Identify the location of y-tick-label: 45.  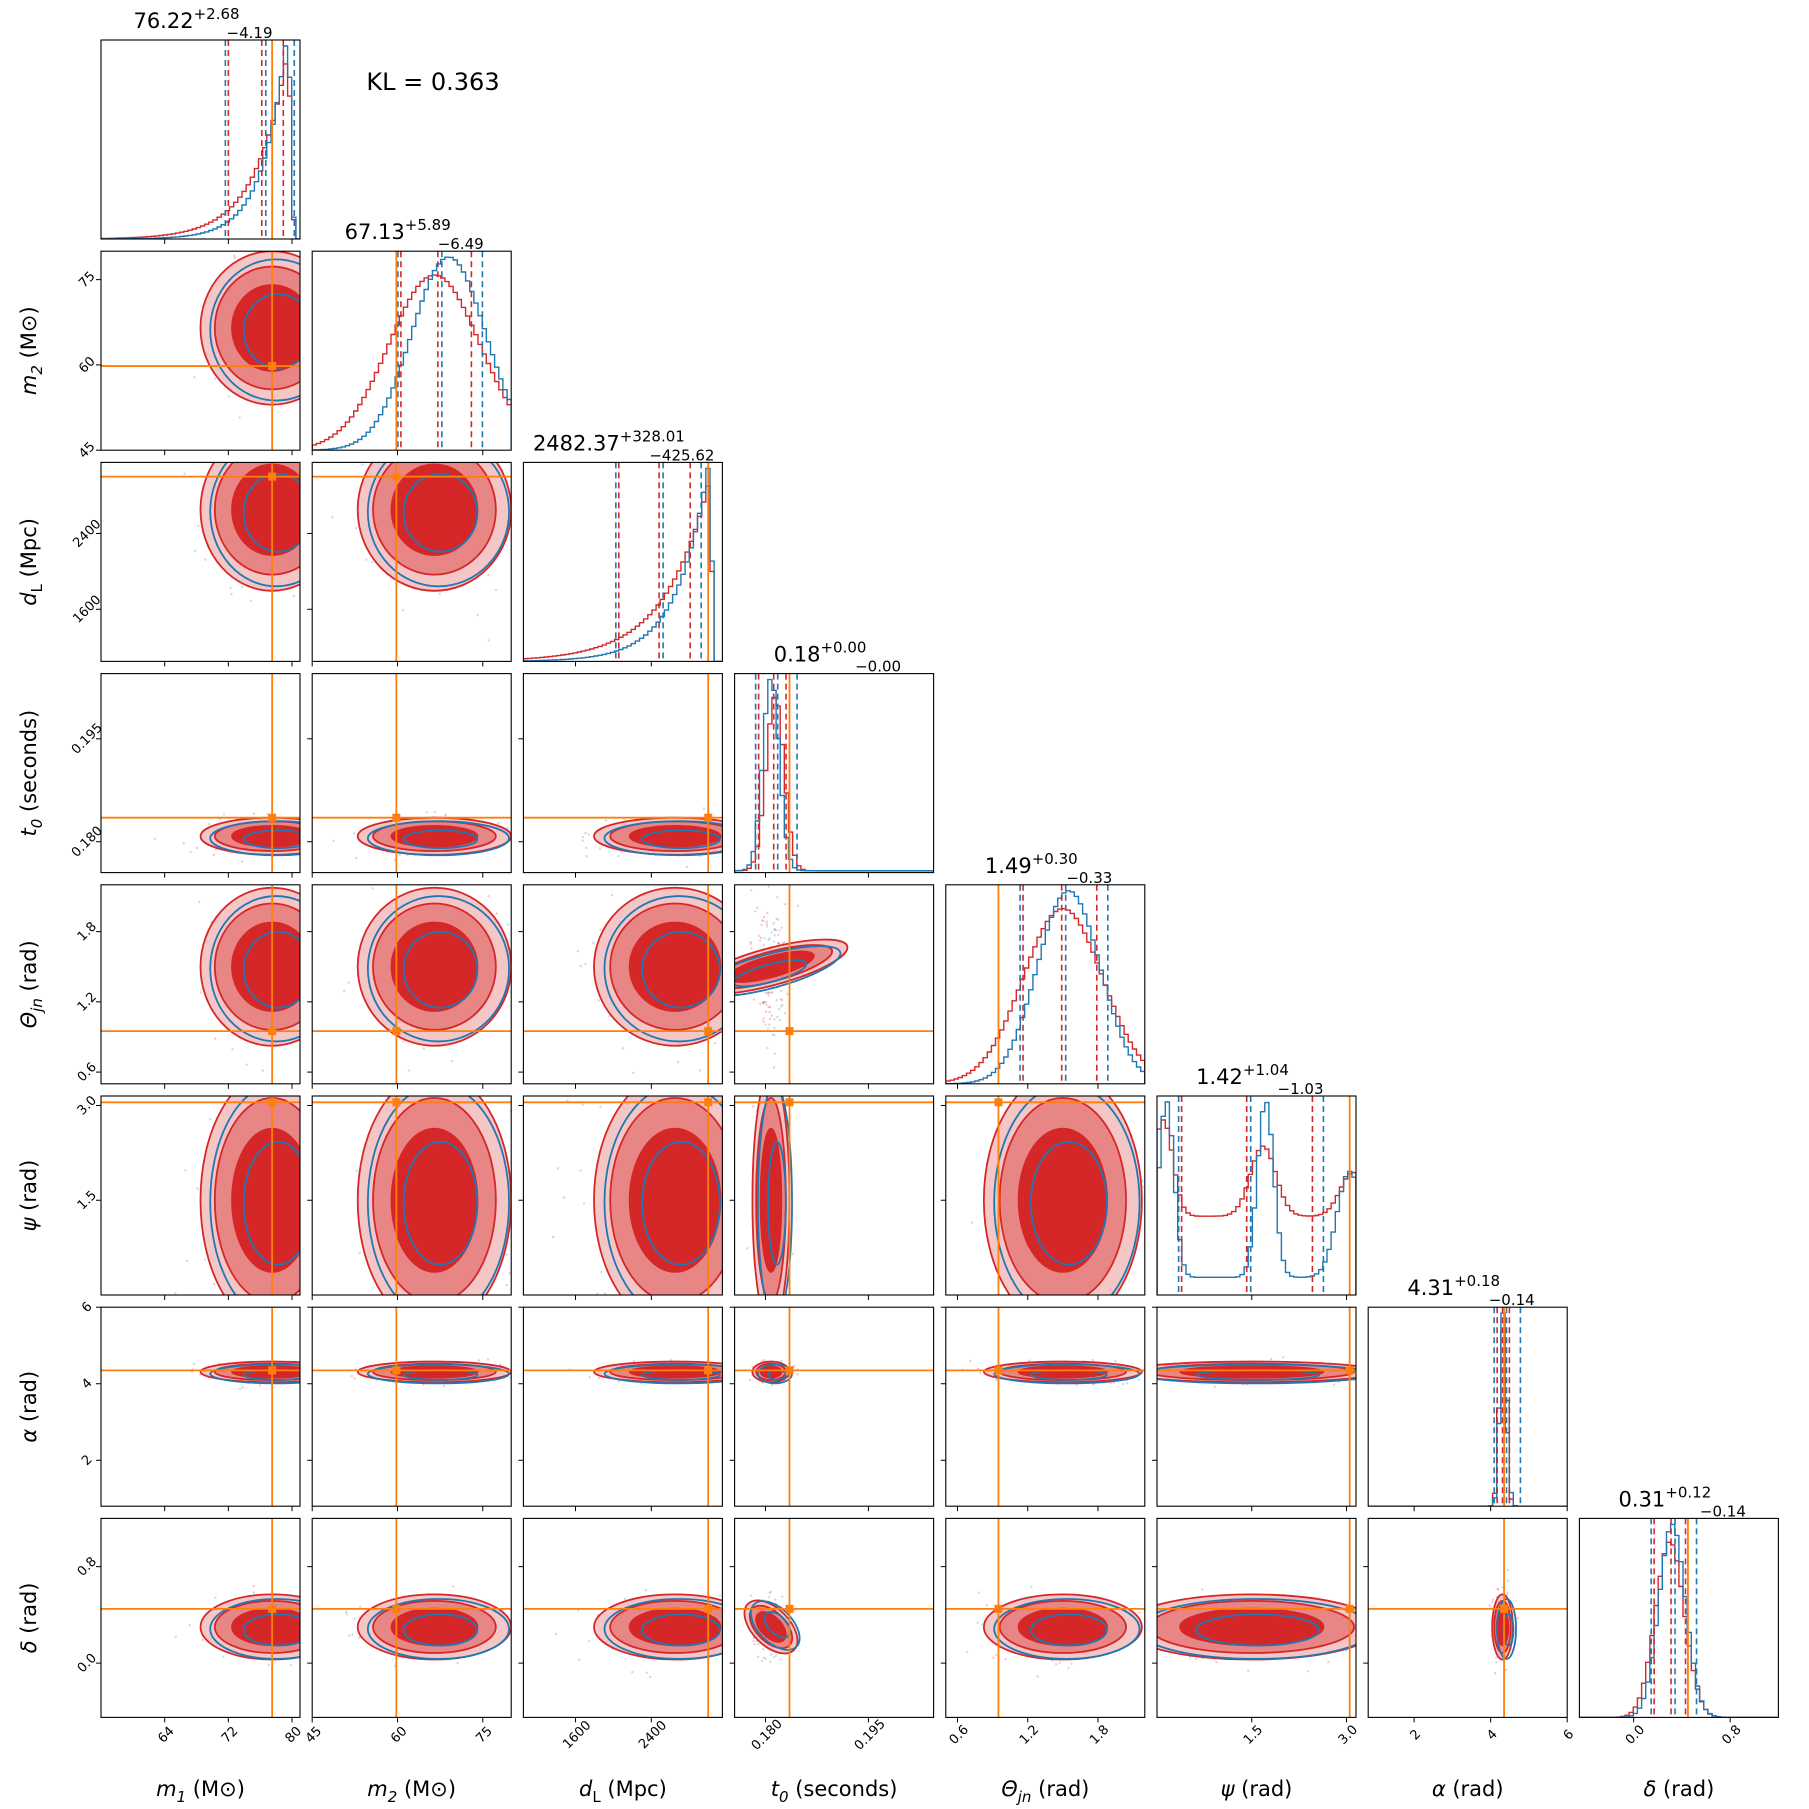
(87, 450).